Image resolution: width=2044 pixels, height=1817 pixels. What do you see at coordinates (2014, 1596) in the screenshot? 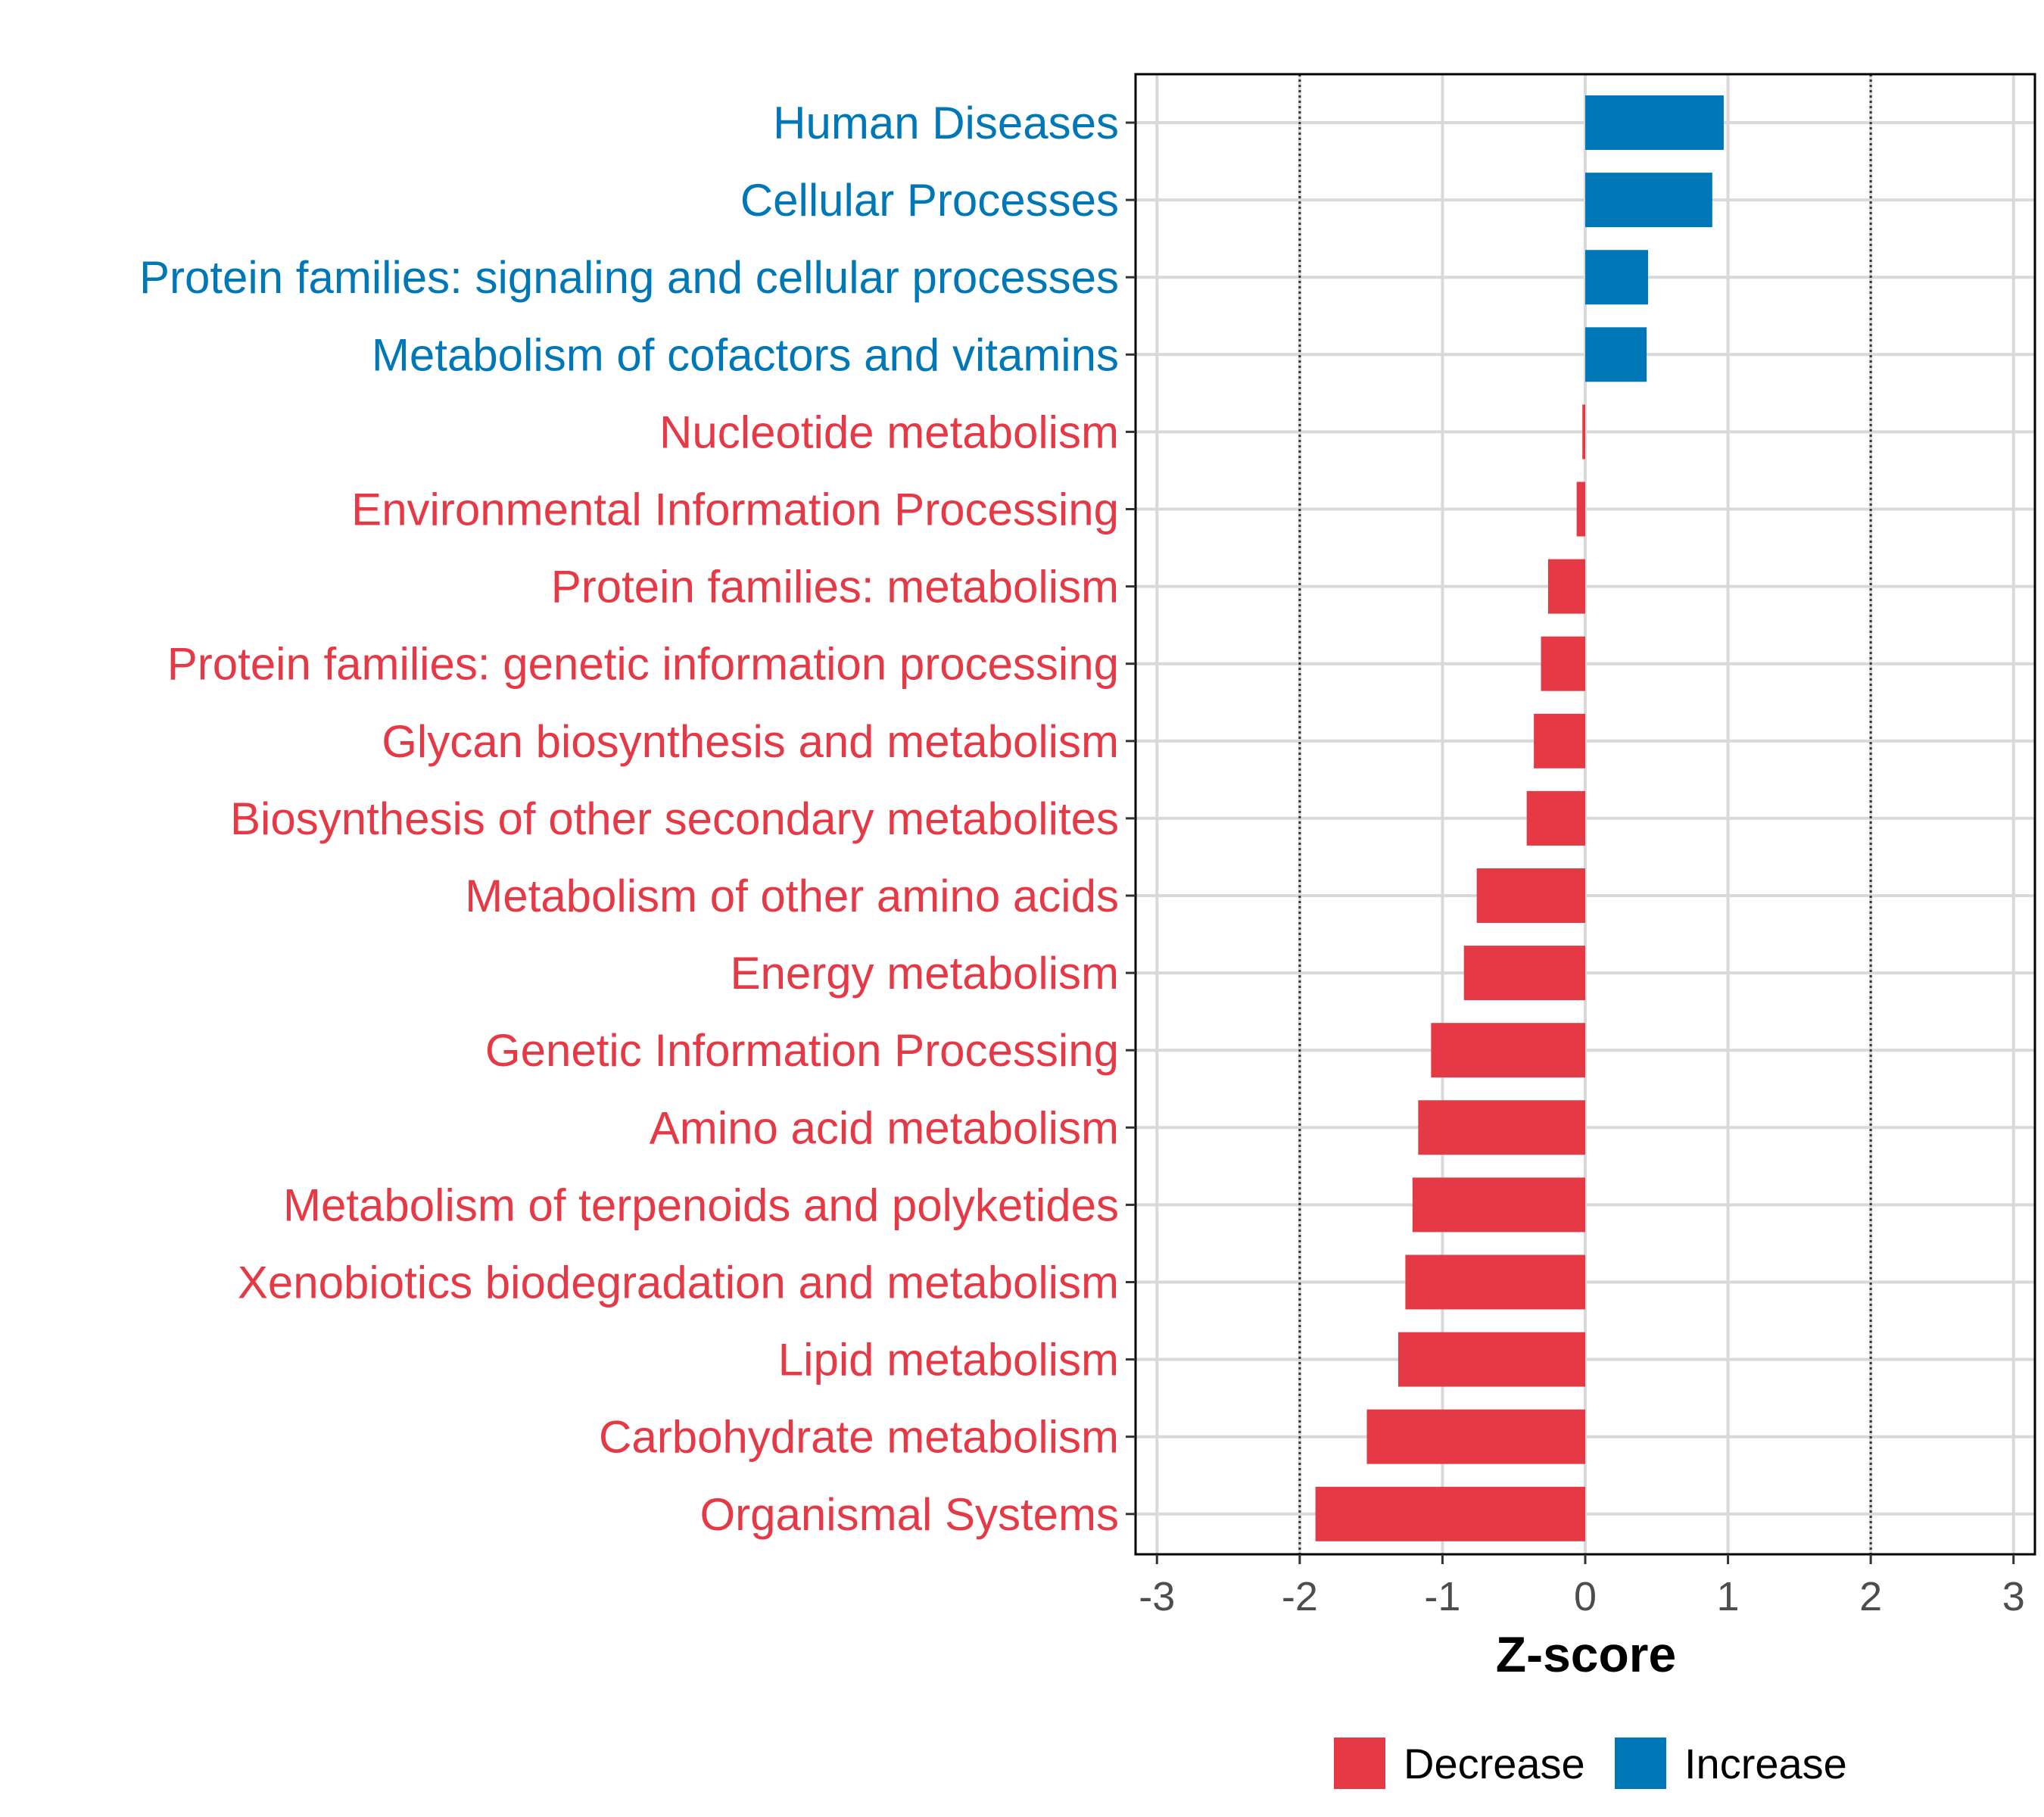
I see `x-tick-label: 3` at bounding box center [2014, 1596].